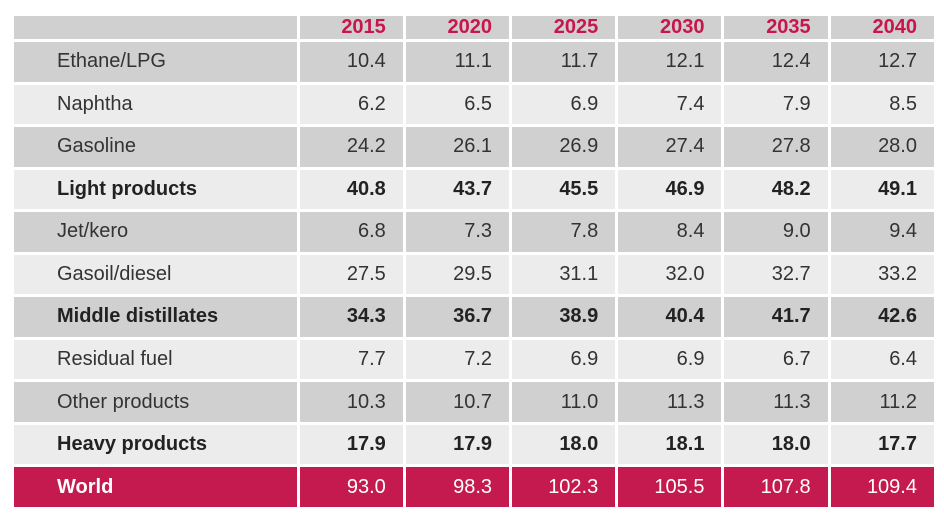  I want to click on row-label: World, so click(155, 488).